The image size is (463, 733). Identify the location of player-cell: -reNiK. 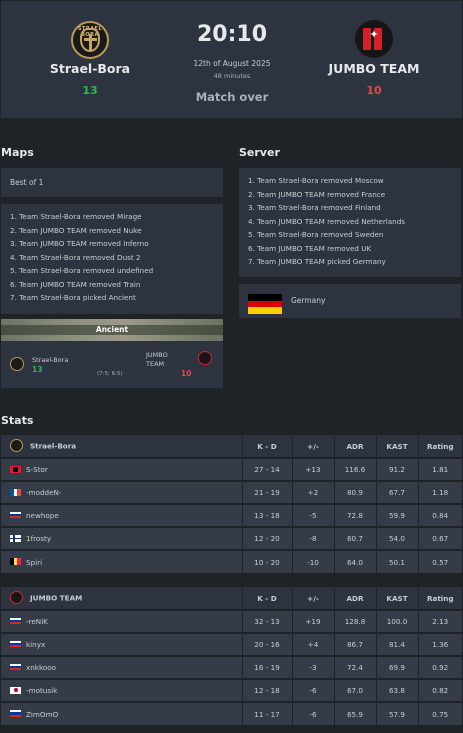
(121, 621).